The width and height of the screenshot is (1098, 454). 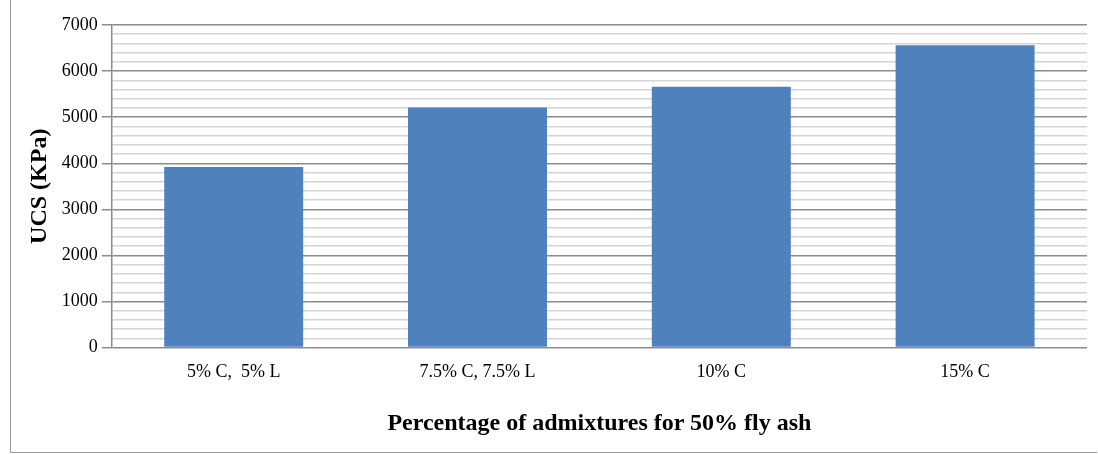 What do you see at coordinates (79, 161) in the screenshot?
I see `y-tick-label: 4000` at bounding box center [79, 161].